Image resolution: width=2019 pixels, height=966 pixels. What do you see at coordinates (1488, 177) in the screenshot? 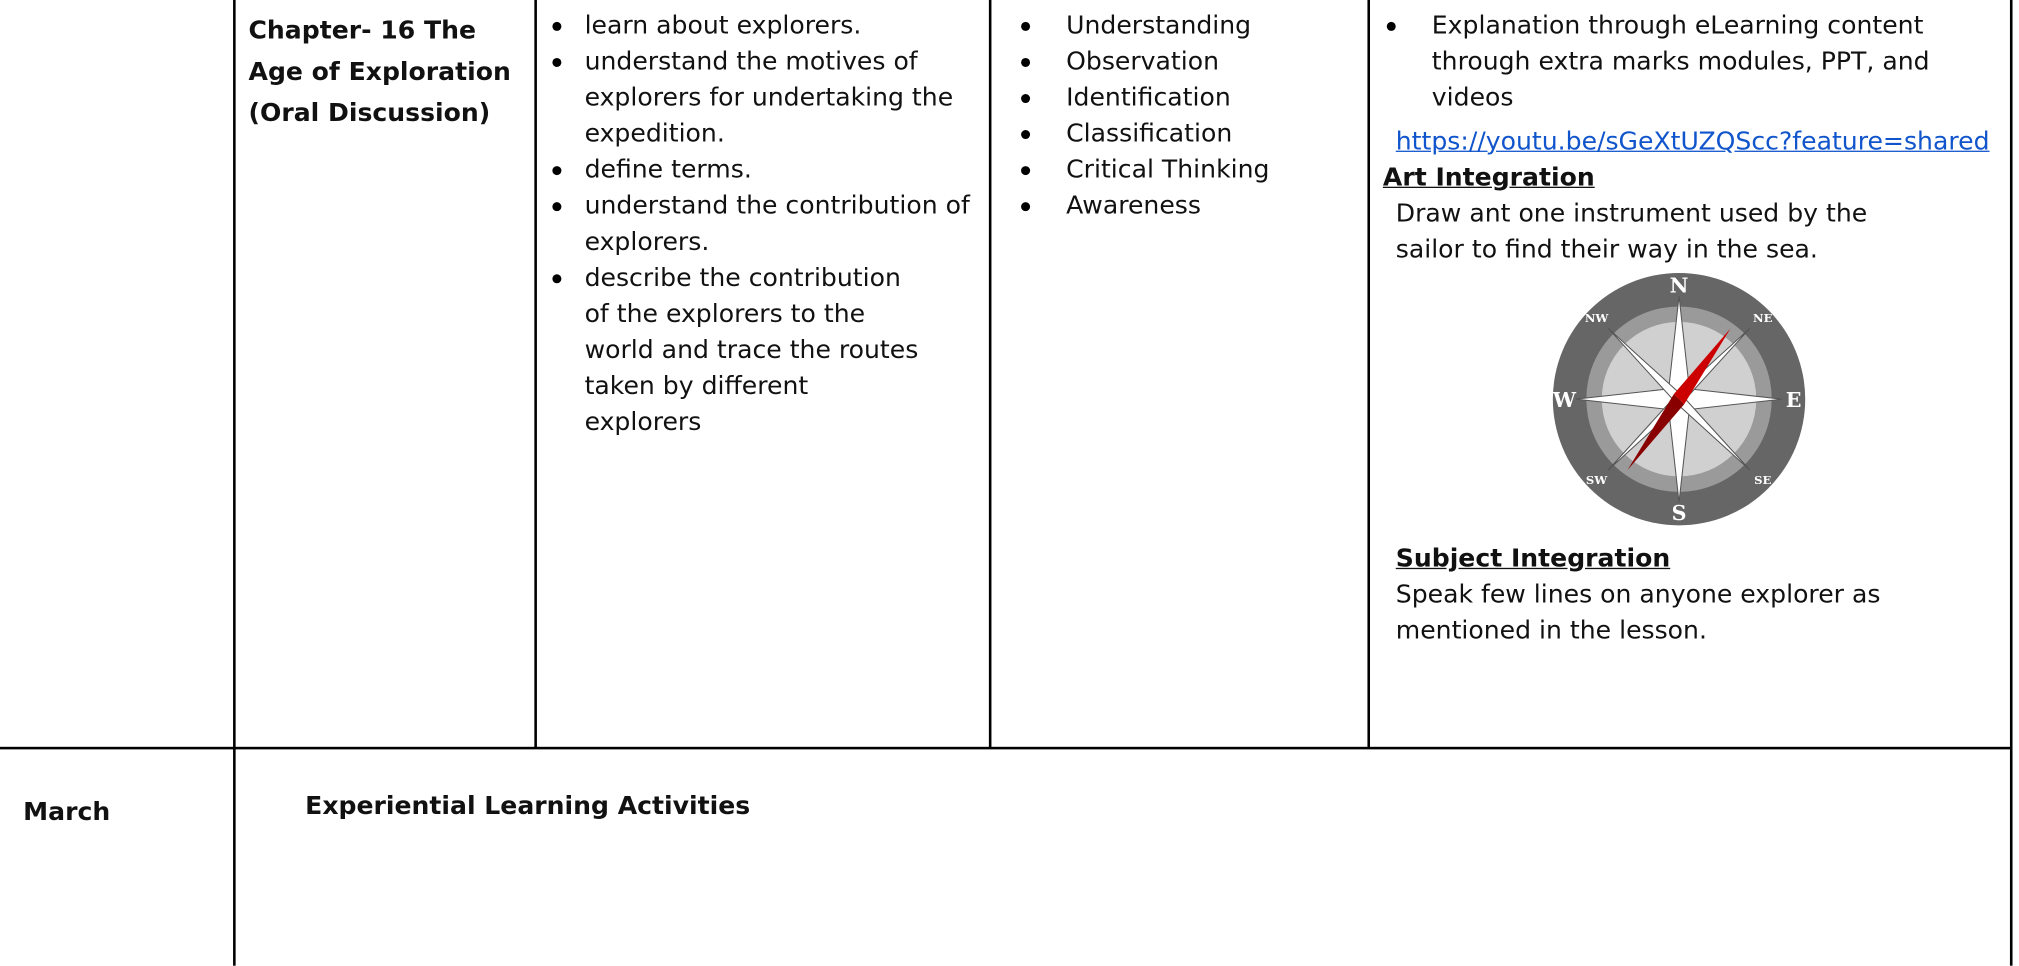
I see `art-heading: Art Integration` at bounding box center [1488, 177].